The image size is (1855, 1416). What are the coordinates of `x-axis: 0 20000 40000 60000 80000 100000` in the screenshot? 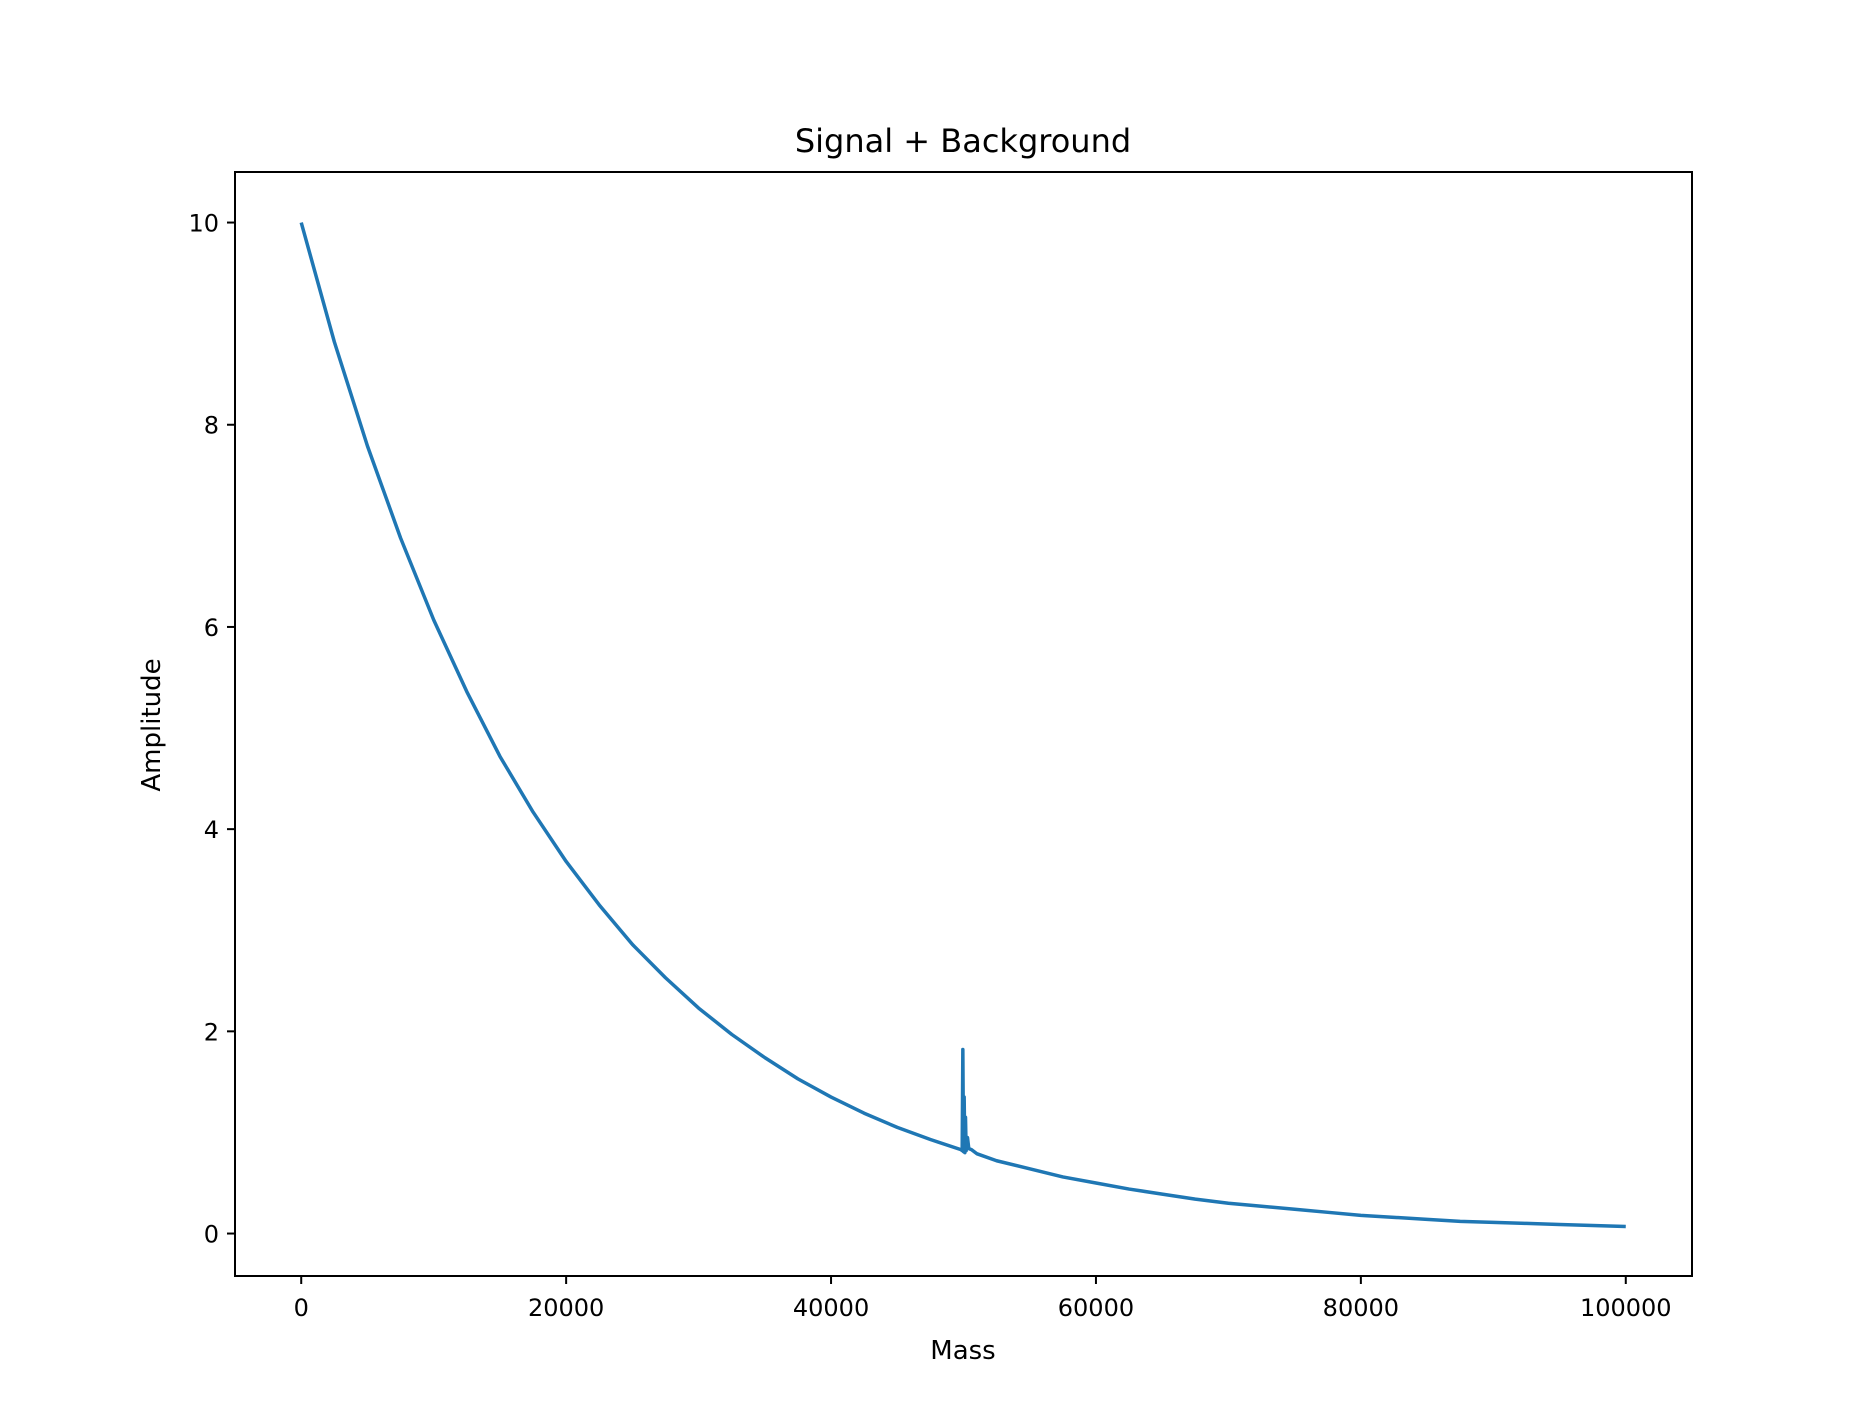 It's located at (983, 1299).